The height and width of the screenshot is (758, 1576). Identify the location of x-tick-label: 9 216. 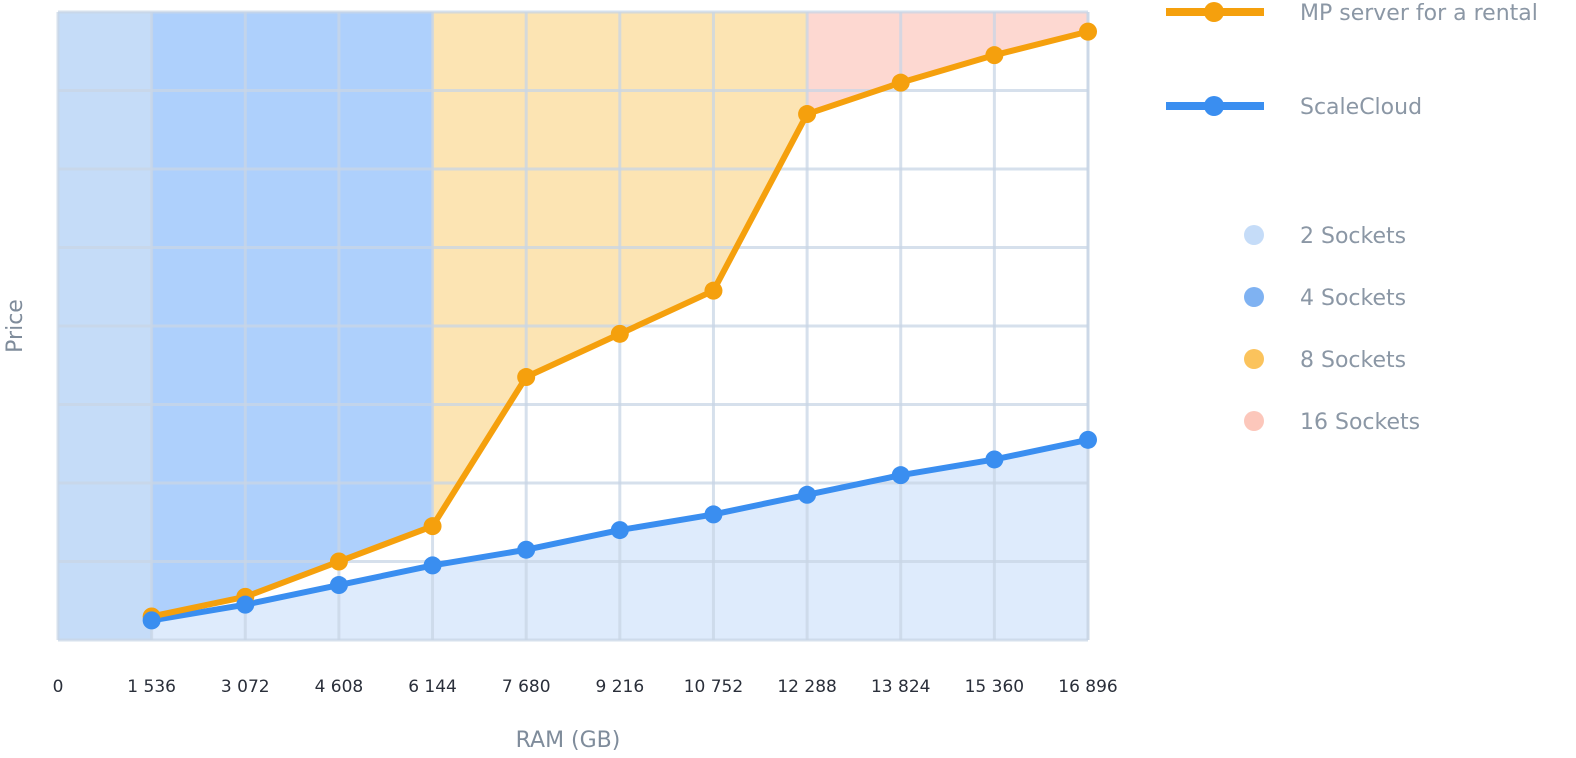
(619, 687).